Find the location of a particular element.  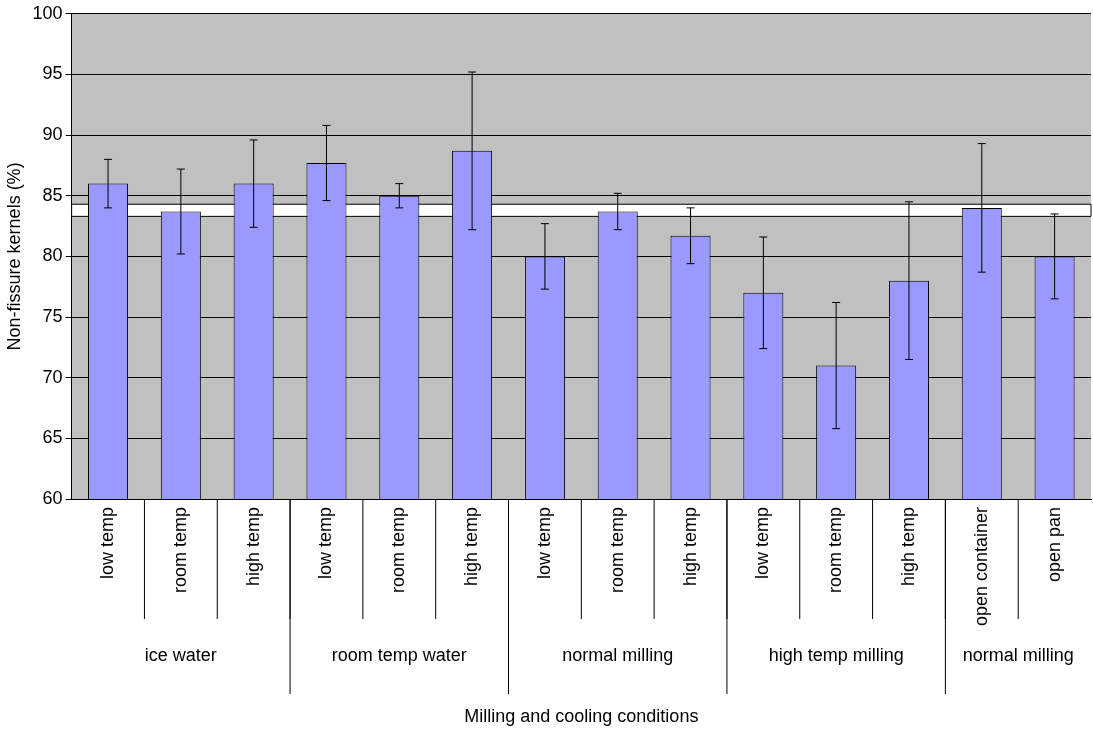

x-tick-label: open pan is located at coordinates (1053, 545).